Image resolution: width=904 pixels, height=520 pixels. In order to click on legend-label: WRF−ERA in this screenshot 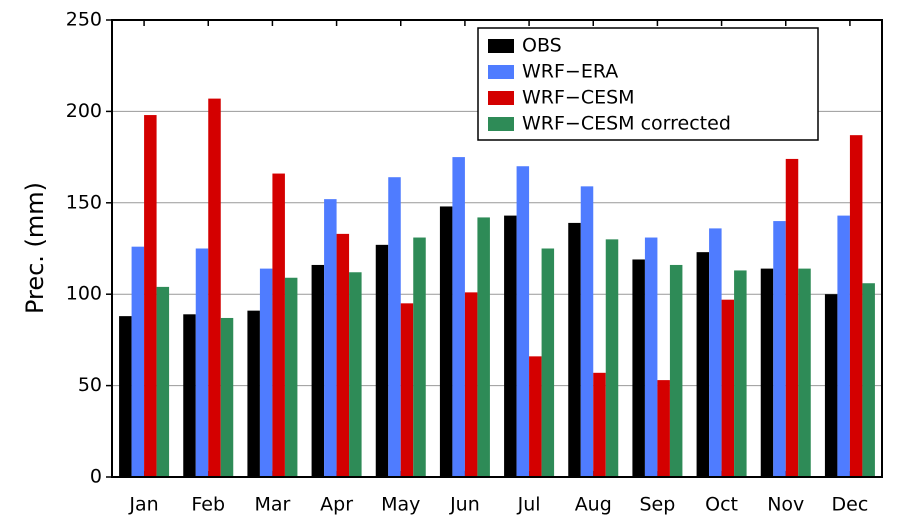, I will do `click(570, 72)`.